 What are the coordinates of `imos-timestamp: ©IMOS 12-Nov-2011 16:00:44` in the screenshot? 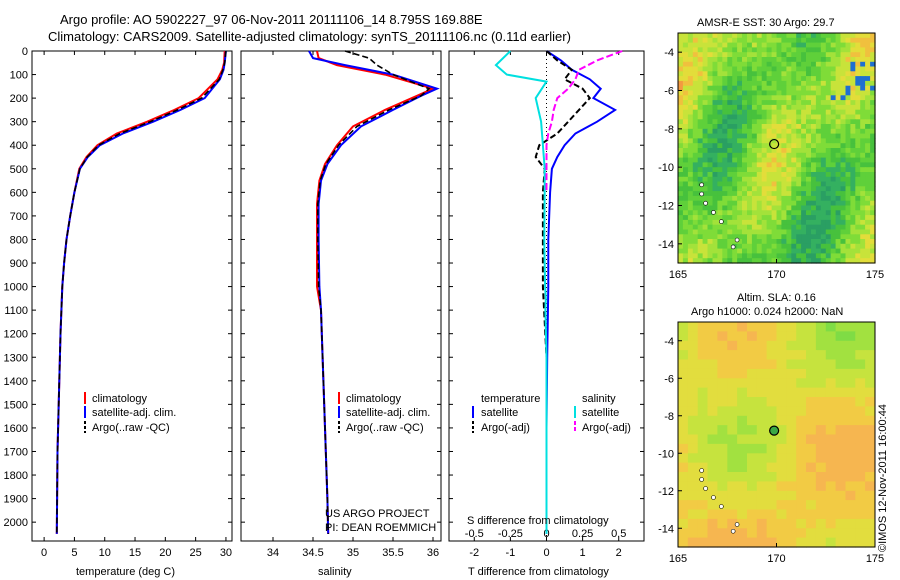 It's located at (883, 478).